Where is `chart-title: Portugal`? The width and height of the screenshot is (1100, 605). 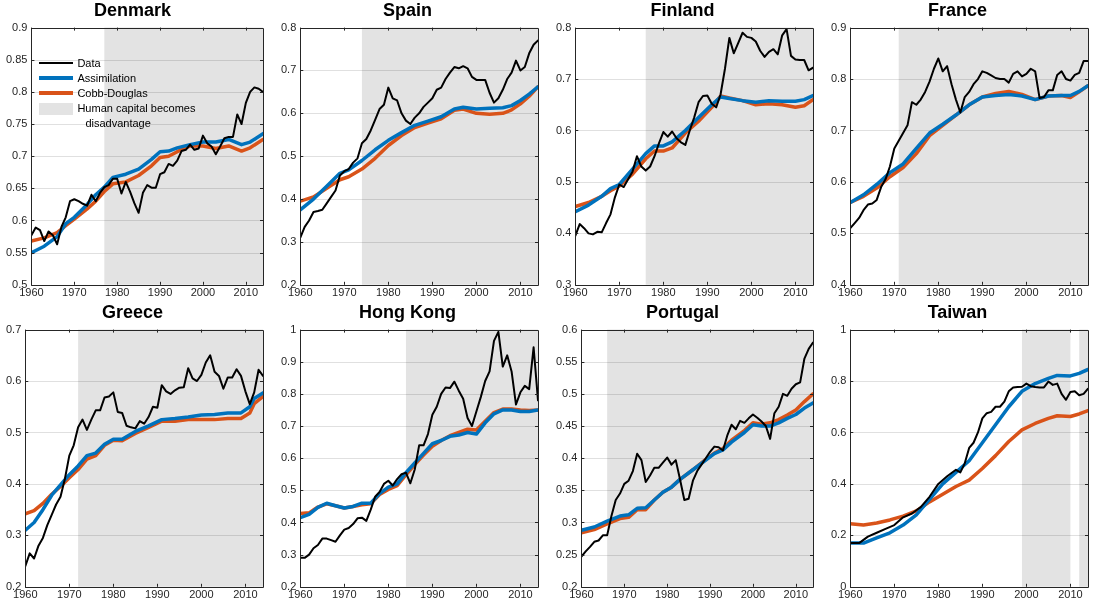
chart-title: Portugal is located at coordinates (682, 311).